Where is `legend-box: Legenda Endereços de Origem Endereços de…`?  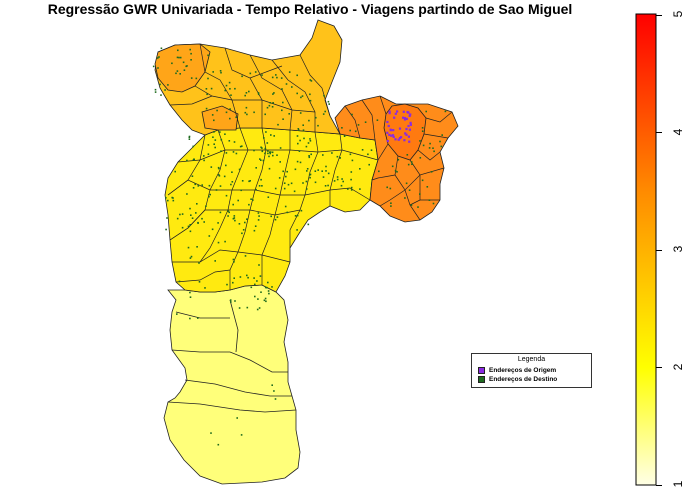
legend-box: Legenda Endereços de Origem Endereços de… is located at coordinates (531, 370).